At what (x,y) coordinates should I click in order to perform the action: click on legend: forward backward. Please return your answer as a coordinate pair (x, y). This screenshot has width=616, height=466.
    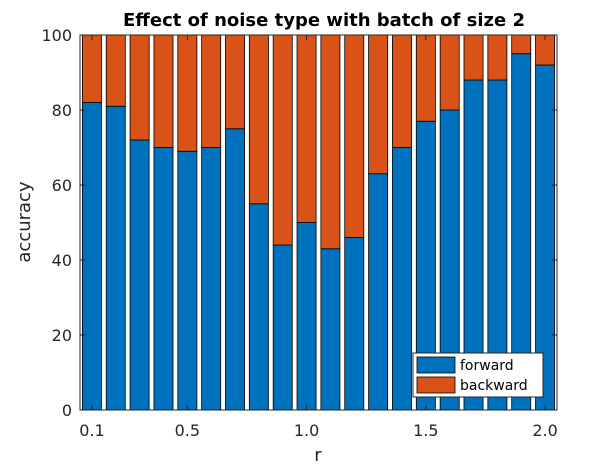
    Looking at the image, I should click on (478, 375).